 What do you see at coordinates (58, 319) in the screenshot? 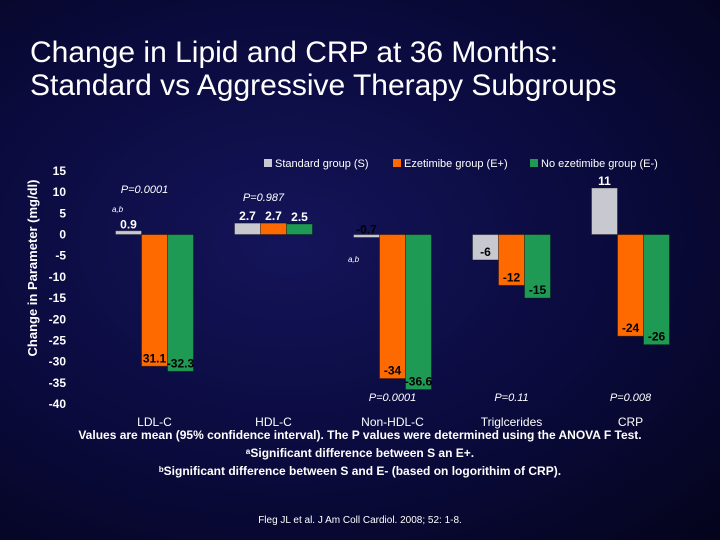
I see `y-tick-label: -20` at bounding box center [58, 319].